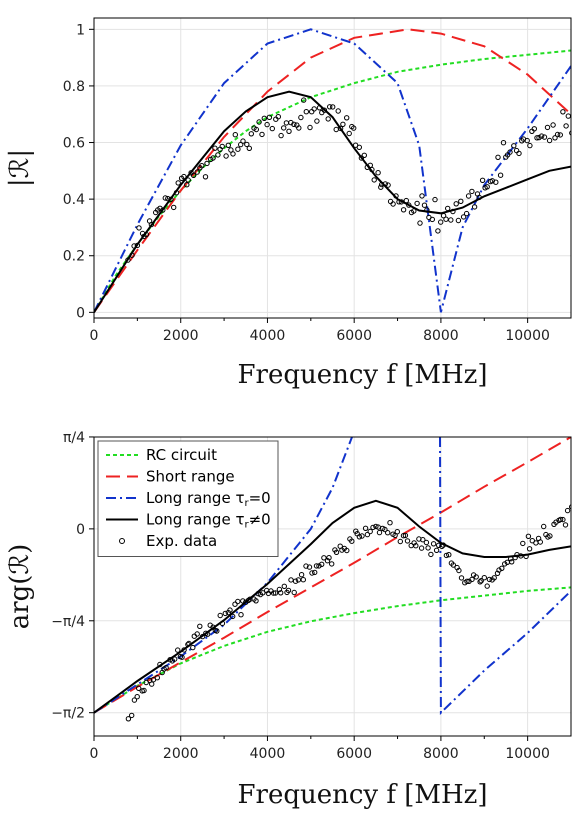  Describe the element at coordinates (74, 87) in the screenshot. I see `y-tick-label: 0.8` at that location.